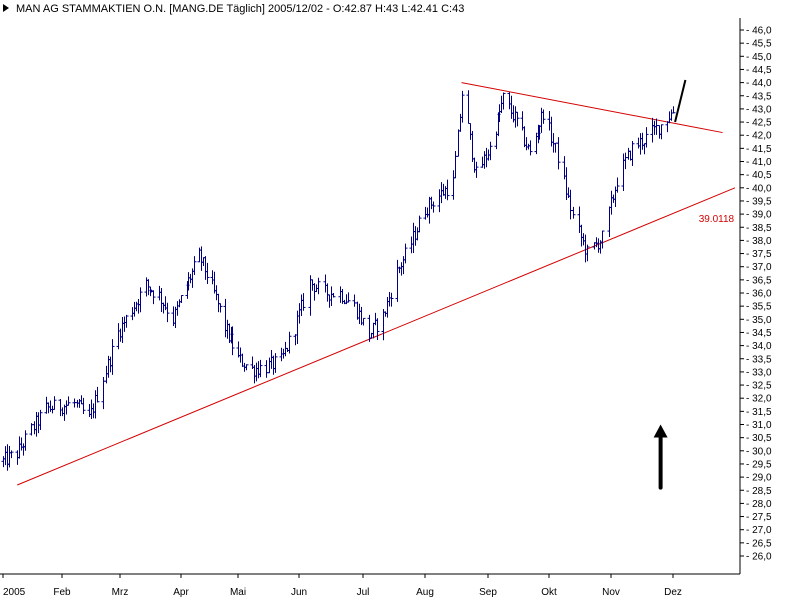  Describe the element at coordinates (759, 57) in the screenshot. I see `y-tick-label: - 45,0` at that location.